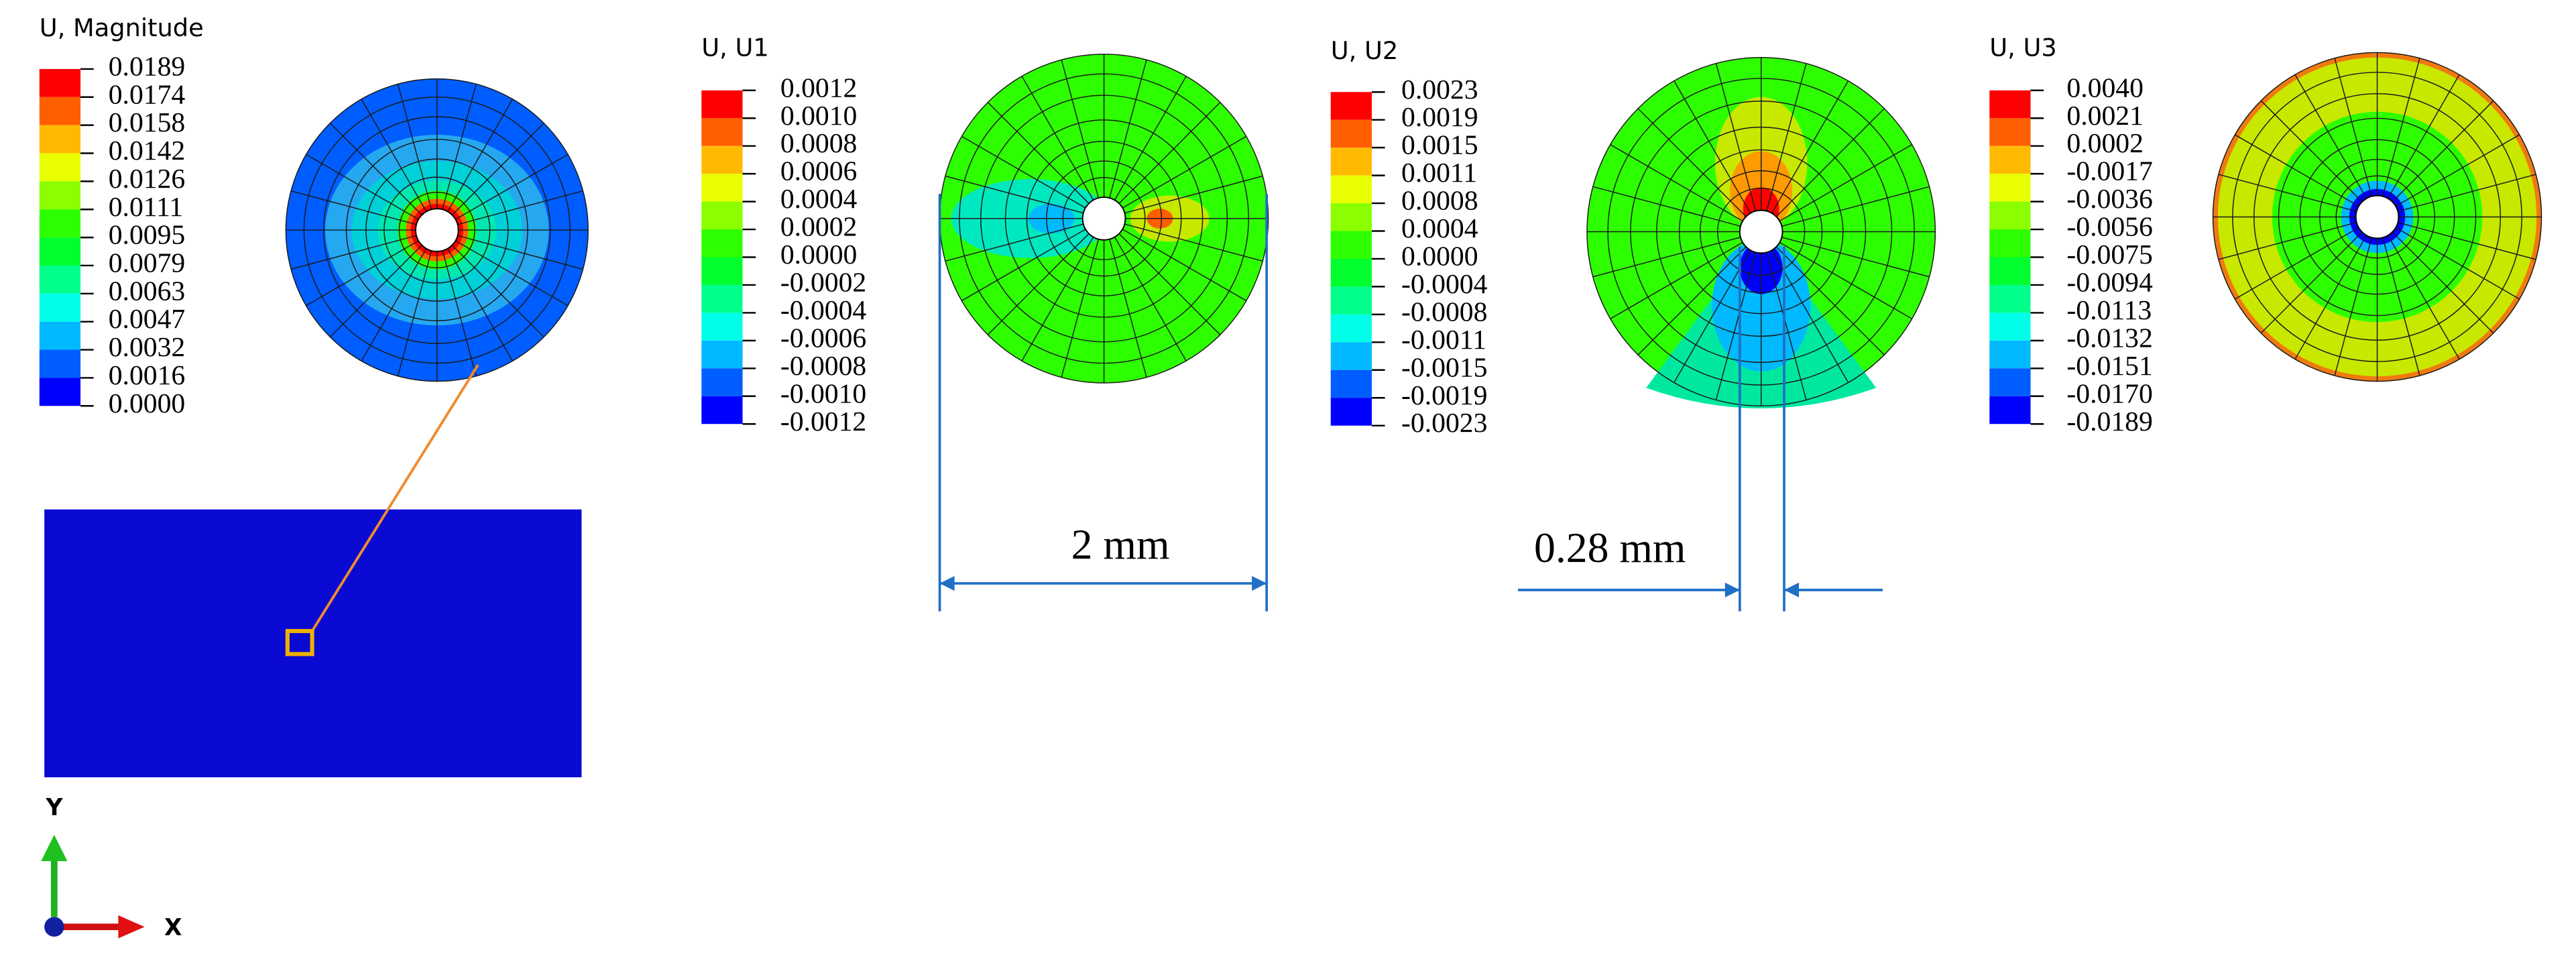 Image resolution: width=2576 pixels, height=963 pixels. Describe the element at coordinates (1444, 368) in the screenshot. I see `legend-label: -0.0015` at that location.